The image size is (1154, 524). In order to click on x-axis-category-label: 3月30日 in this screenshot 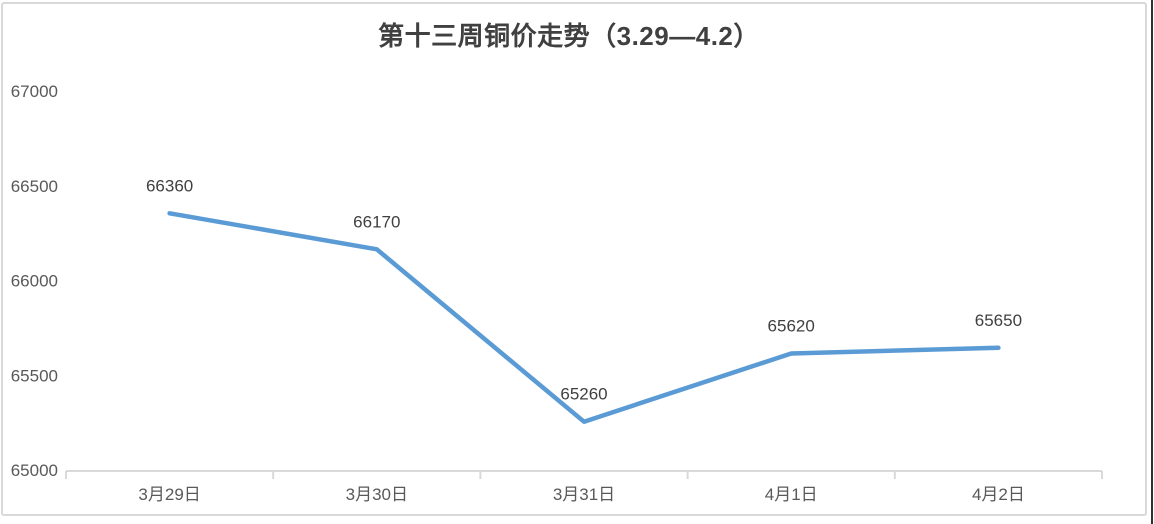, I will do `click(377, 494)`.